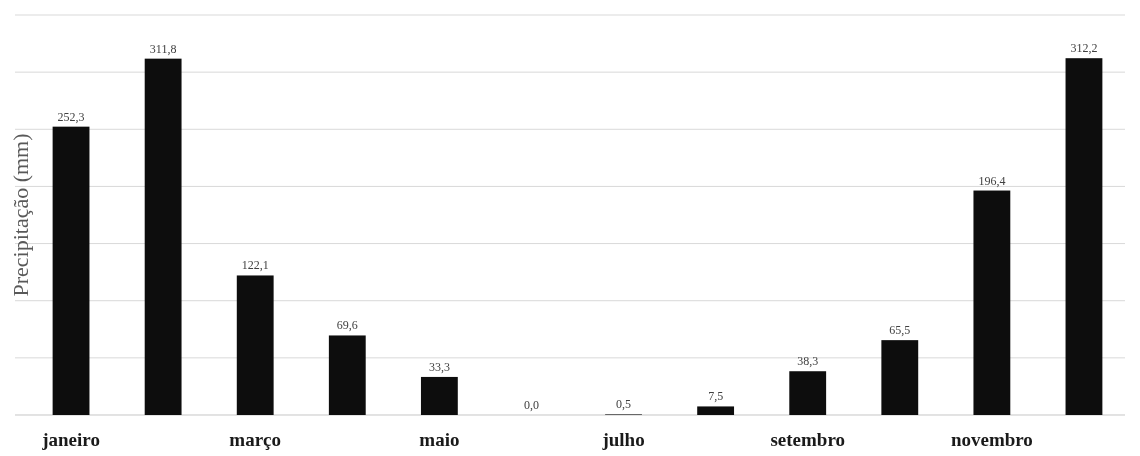  I want to click on y-axis-title: Precipitação (mm), so click(20, 215).